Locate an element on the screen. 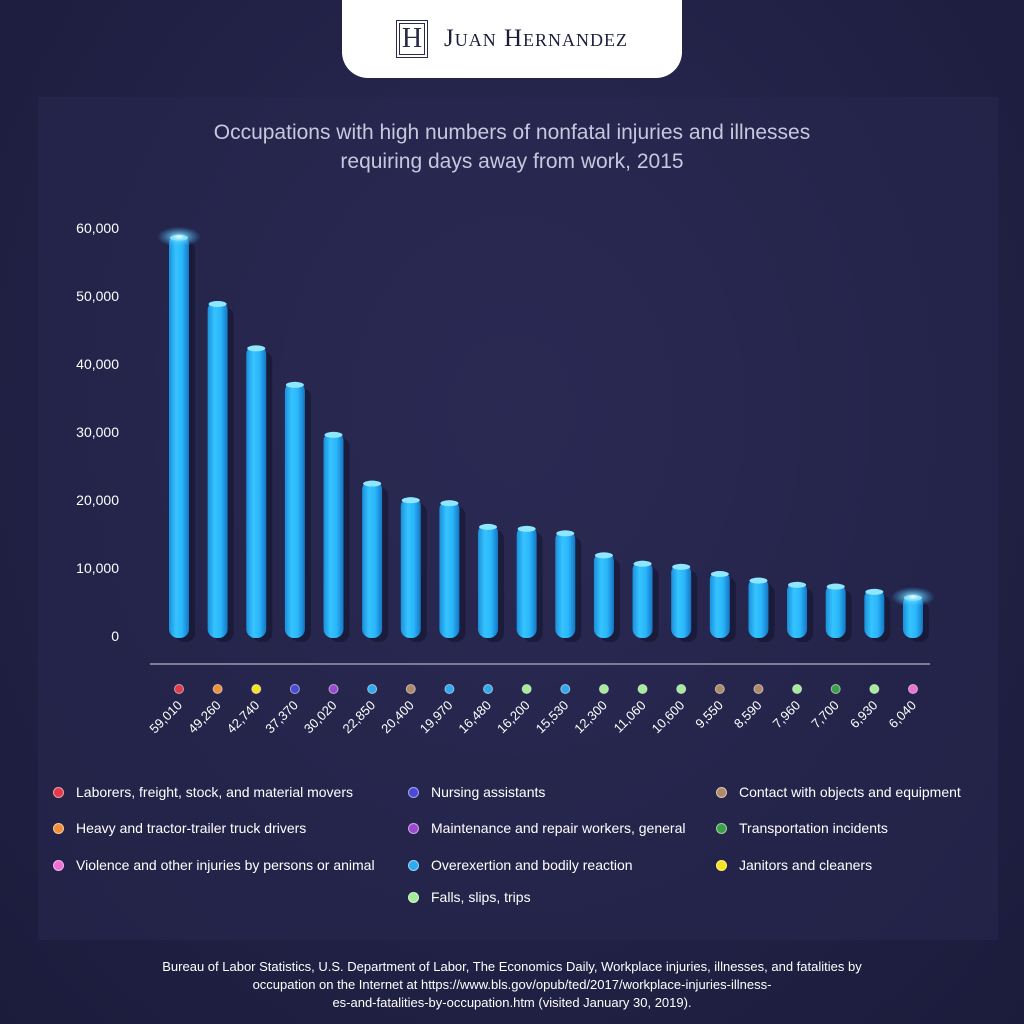 The height and width of the screenshot is (1024, 1024). legend-item: Maintenance and repair workers, general is located at coordinates (546, 828).